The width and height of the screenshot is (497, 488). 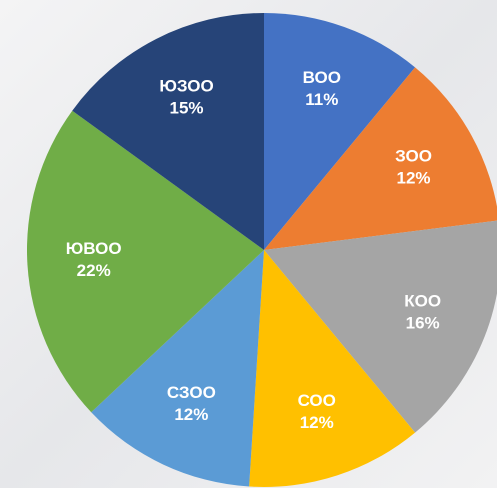 I want to click on slice-label: ЮВОО, so click(x=94, y=248).